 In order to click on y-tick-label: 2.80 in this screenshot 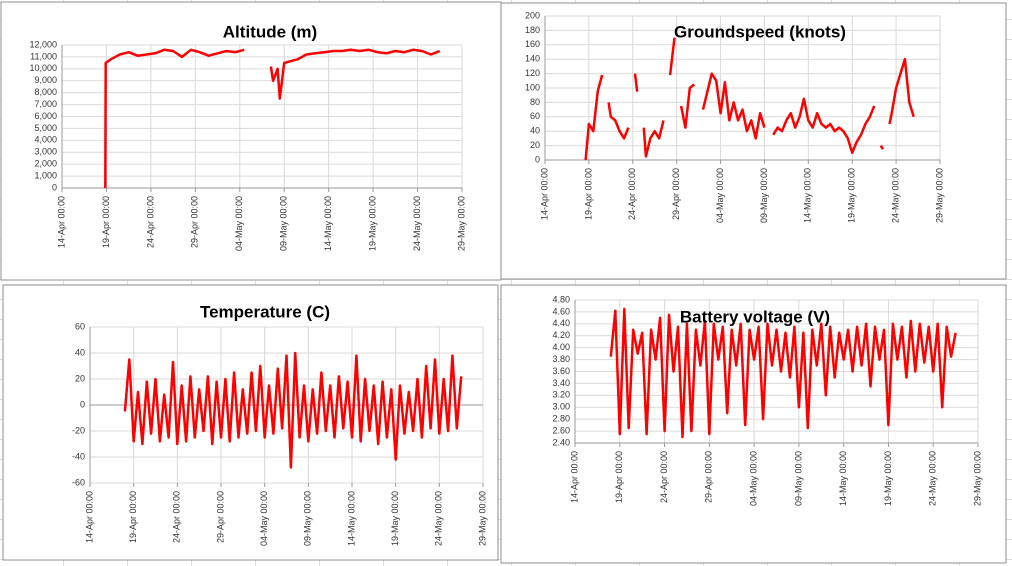, I will do `click(561, 419)`.